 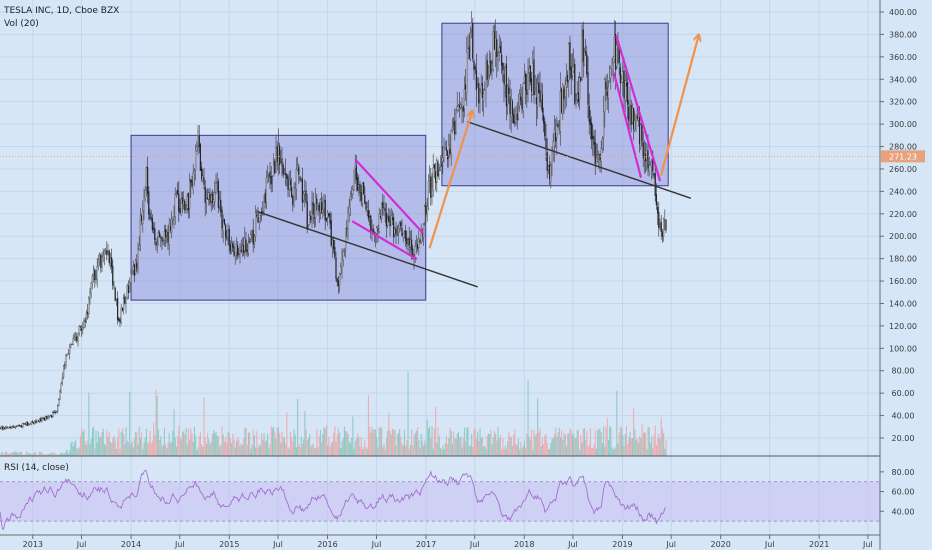 What do you see at coordinates (36, 468) in the screenshot?
I see `rsi-legend: RSI (14, close)` at bounding box center [36, 468].